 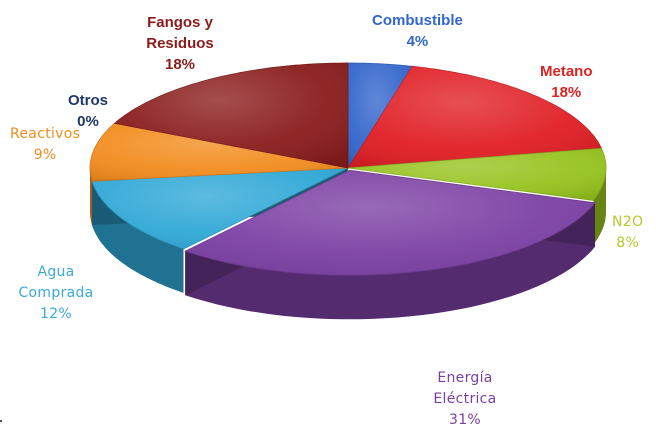 I want to click on label-combustible-name: Combustible, so click(x=417, y=20).